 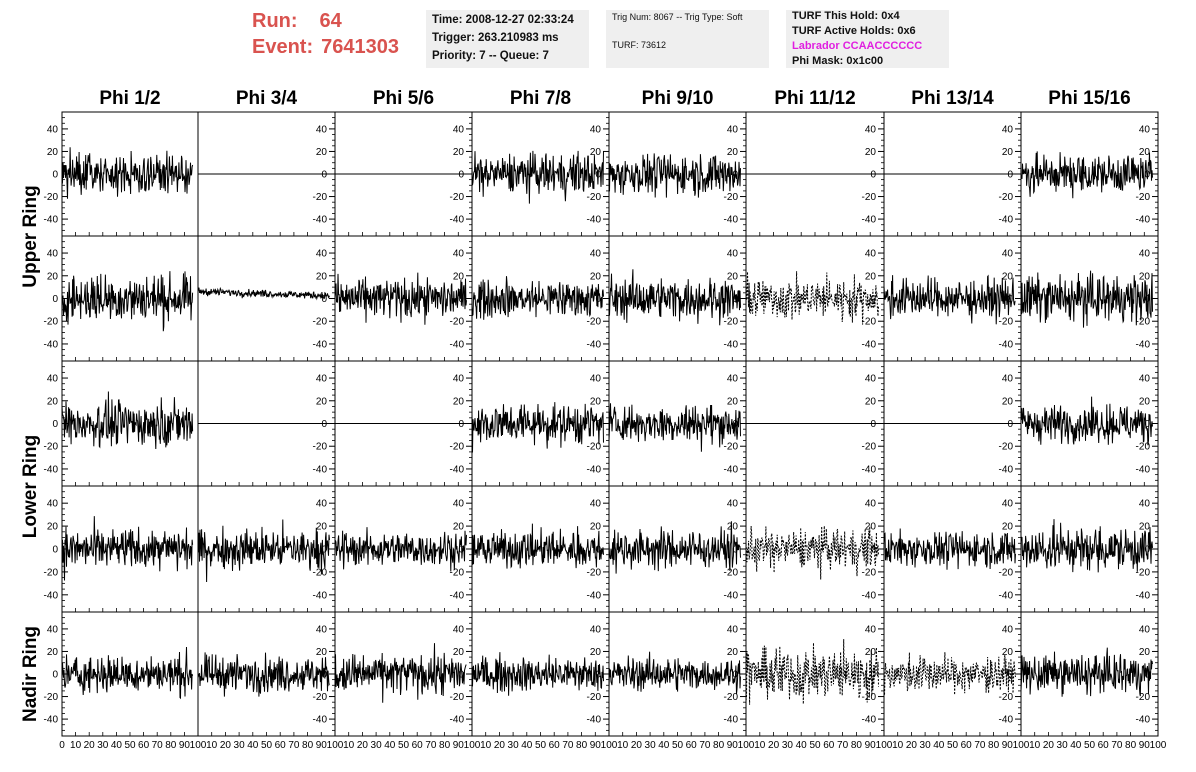 I want to click on column-title: Phi 15/16, so click(x=1089, y=98).